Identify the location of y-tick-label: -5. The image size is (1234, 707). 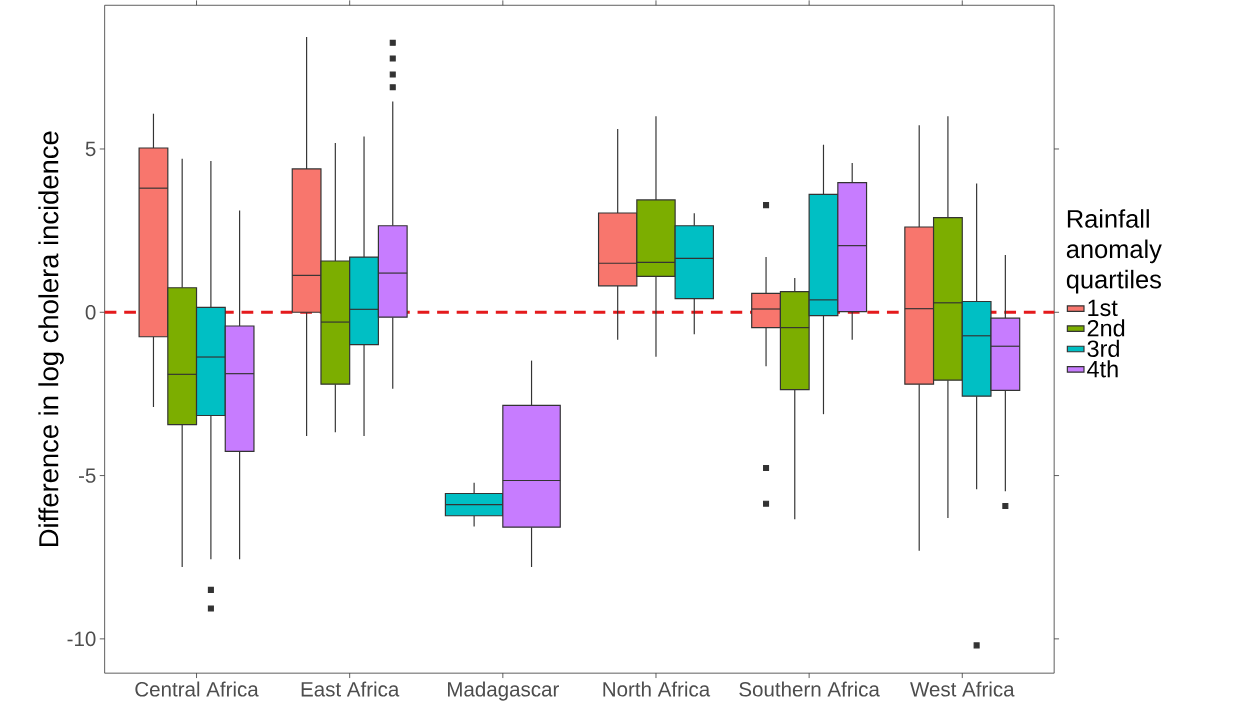
(87, 475).